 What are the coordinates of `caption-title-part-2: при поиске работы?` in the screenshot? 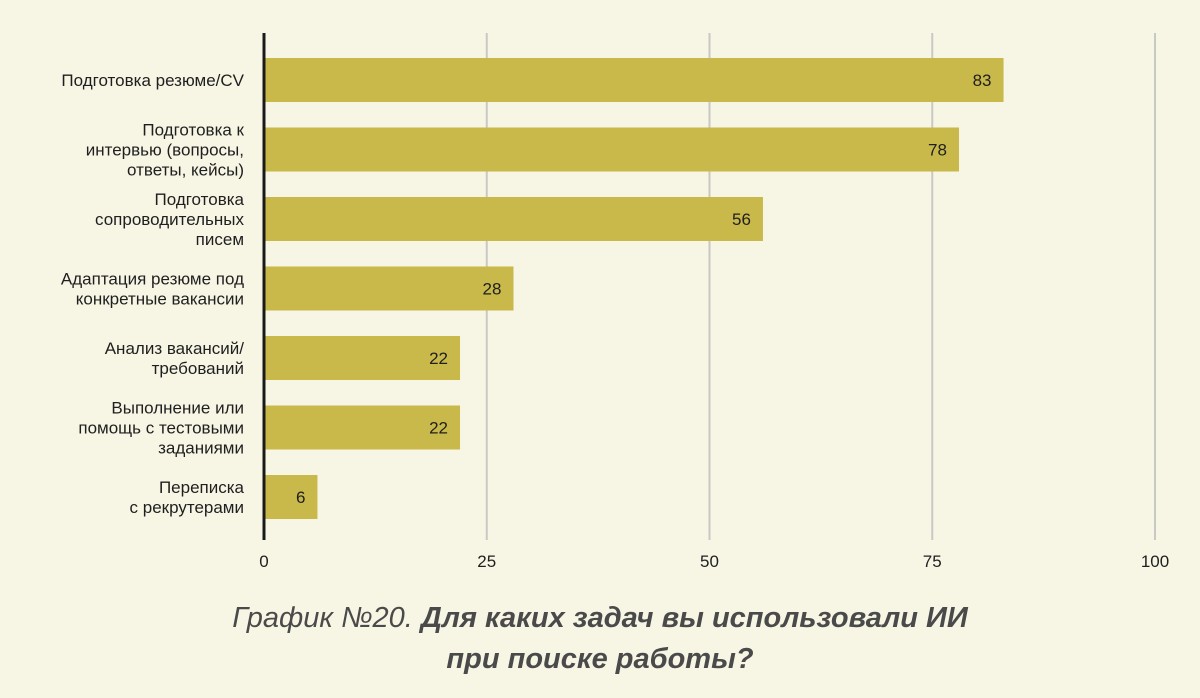 It's located at (600, 659).